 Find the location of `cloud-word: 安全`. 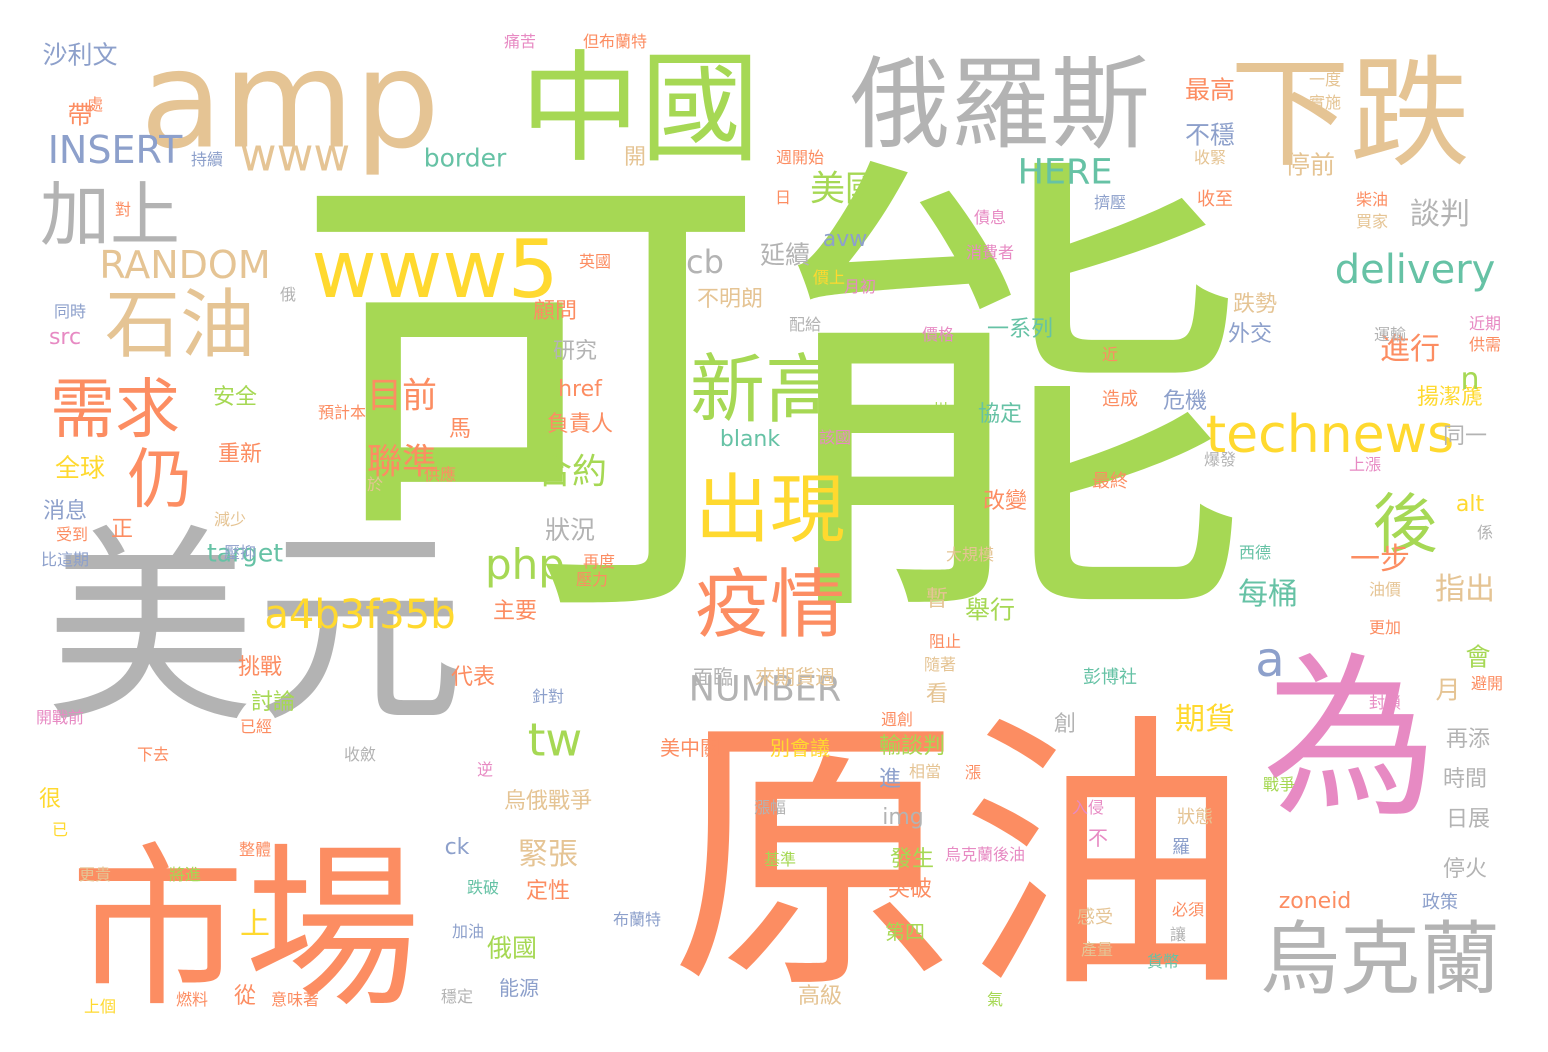

cloud-word: 安全 is located at coordinates (235, 397).